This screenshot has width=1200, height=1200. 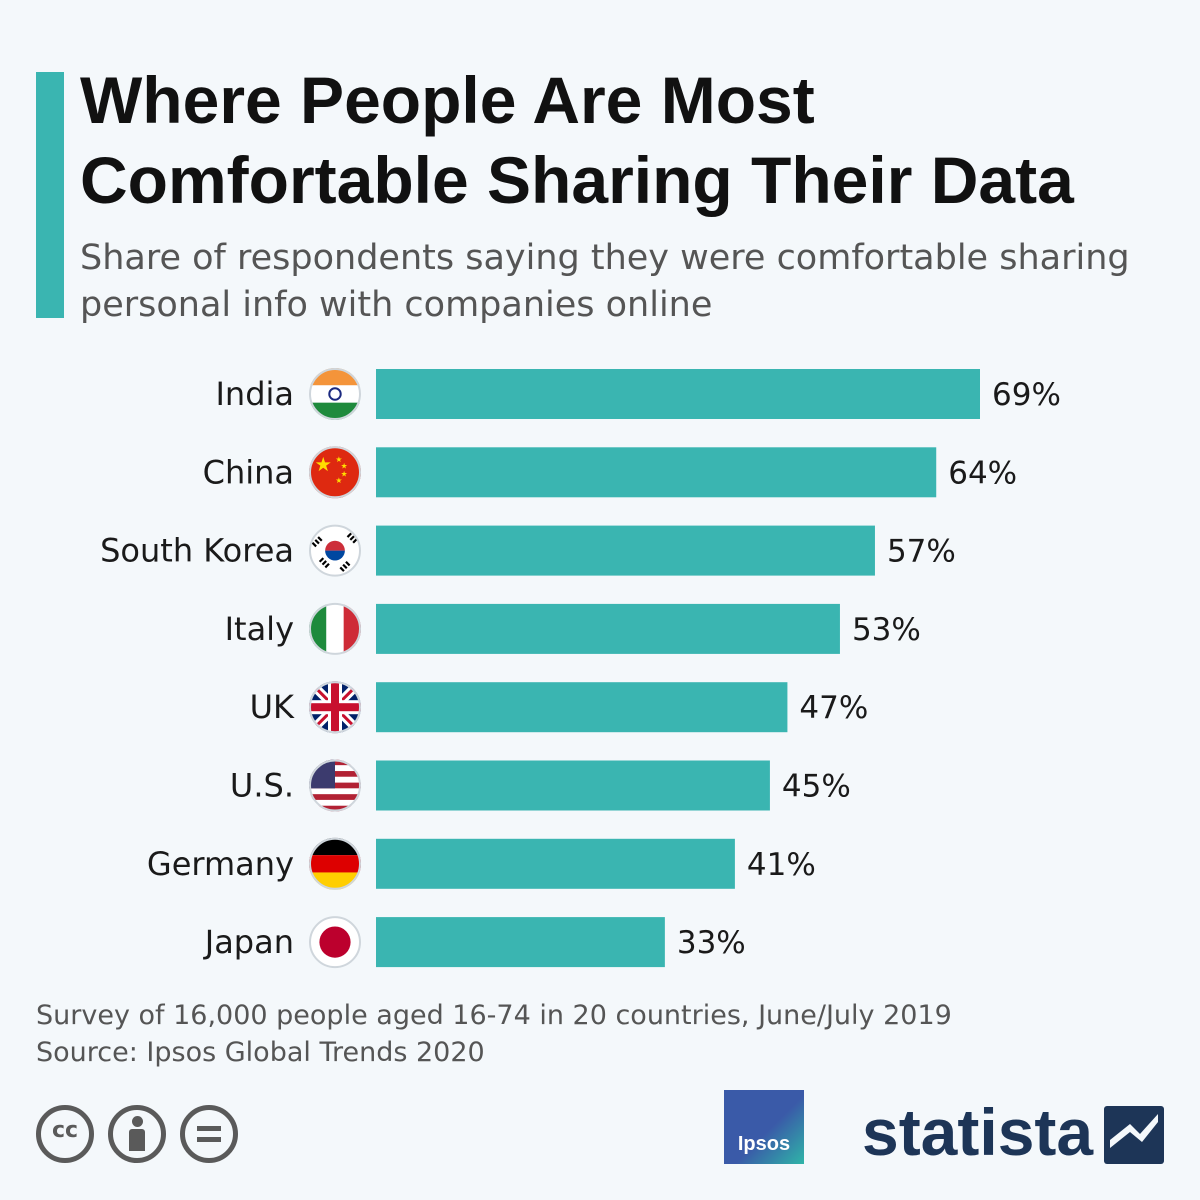 I want to click on no-derivatives-icon, so click(x=209, y=1134).